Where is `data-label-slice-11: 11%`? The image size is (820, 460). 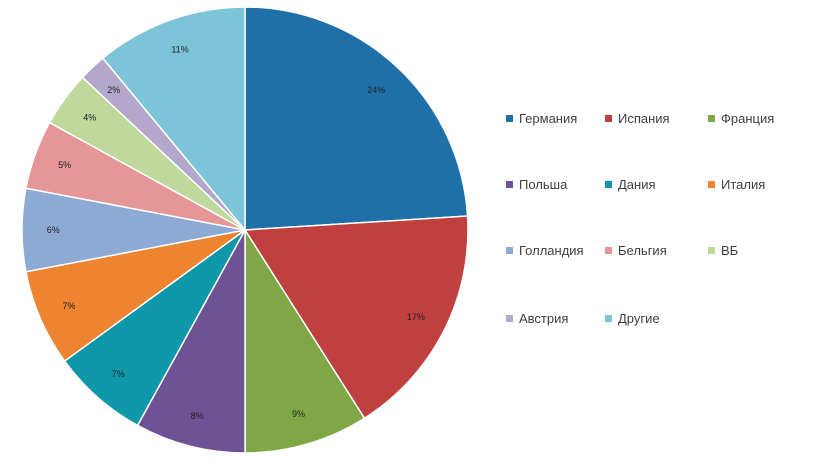
data-label-slice-11: 11% is located at coordinates (179, 50).